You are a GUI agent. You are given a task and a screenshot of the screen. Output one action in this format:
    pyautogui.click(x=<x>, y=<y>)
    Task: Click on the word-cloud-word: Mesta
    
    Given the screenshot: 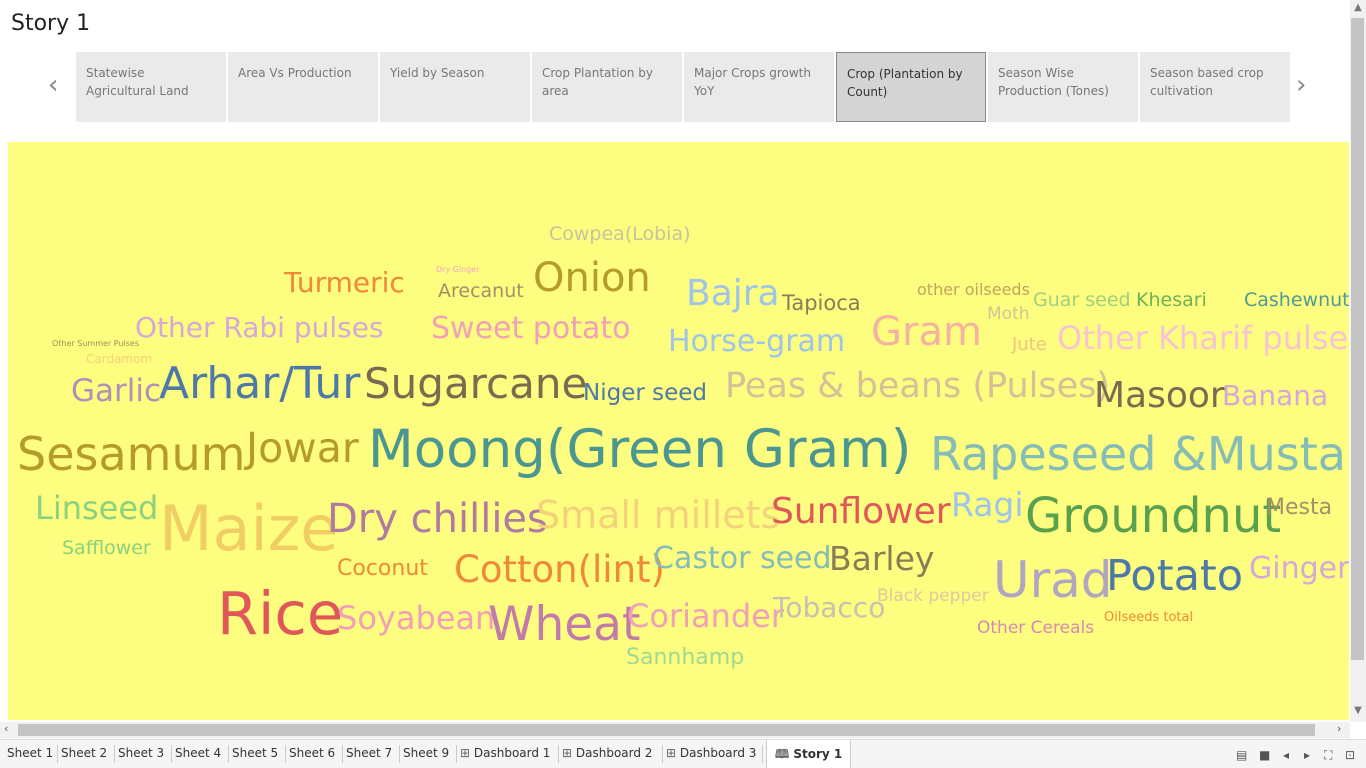 What is the action you would take?
    pyautogui.click(x=1299, y=507)
    